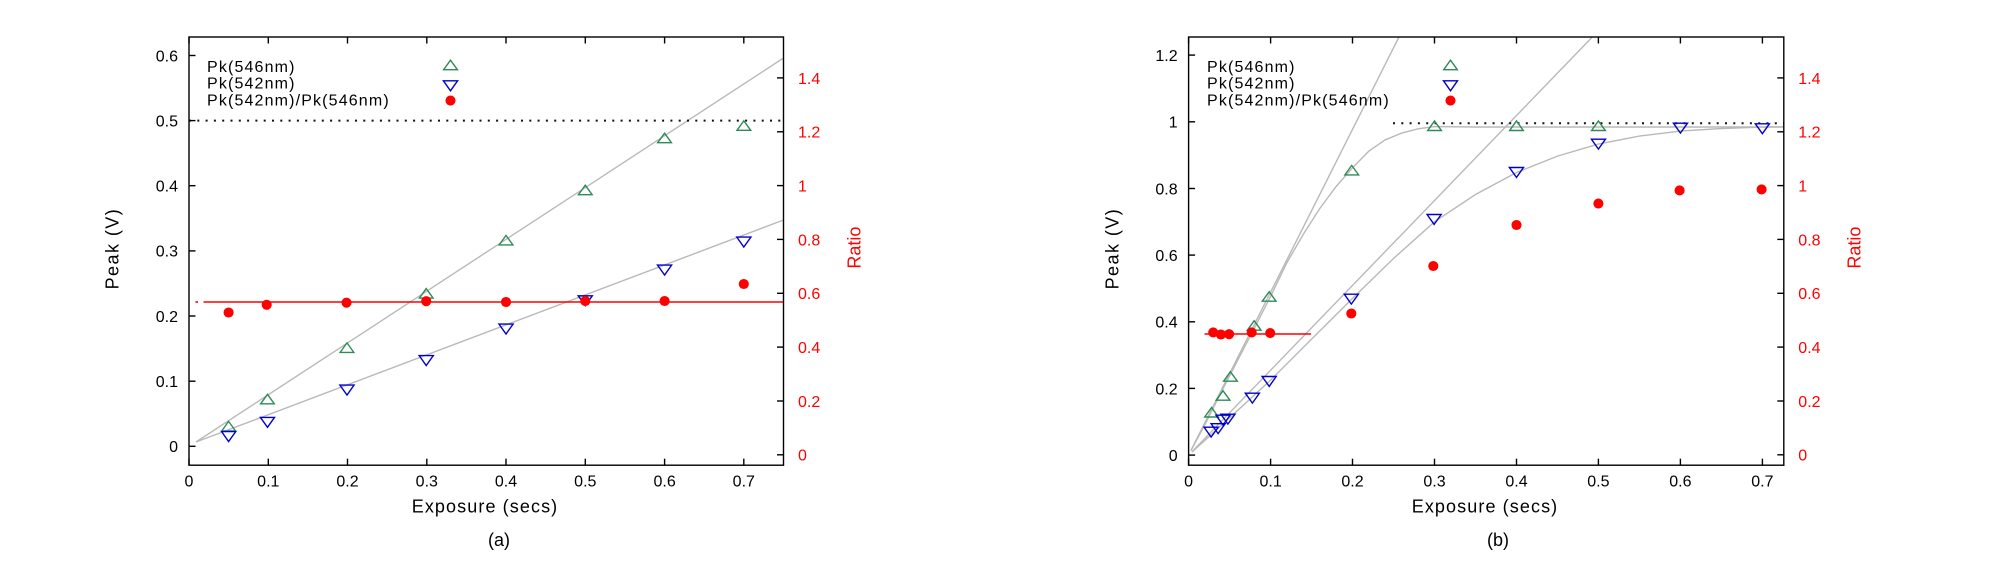  Describe the element at coordinates (1498, 540) in the screenshot. I see `svg-text: (b)` at that location.